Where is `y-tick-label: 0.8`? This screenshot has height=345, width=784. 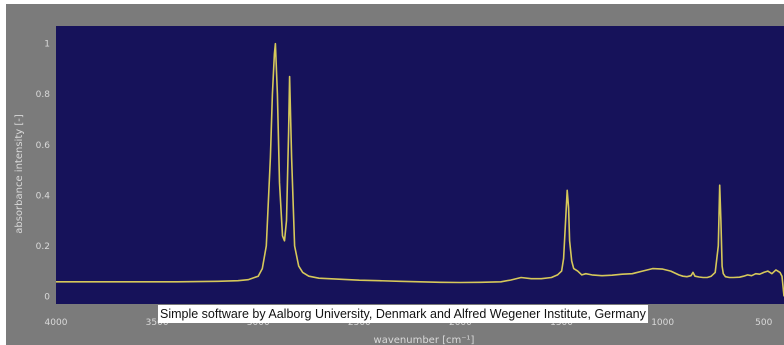 y-tick-label: 0.8 is located at coordinates (43, 95).